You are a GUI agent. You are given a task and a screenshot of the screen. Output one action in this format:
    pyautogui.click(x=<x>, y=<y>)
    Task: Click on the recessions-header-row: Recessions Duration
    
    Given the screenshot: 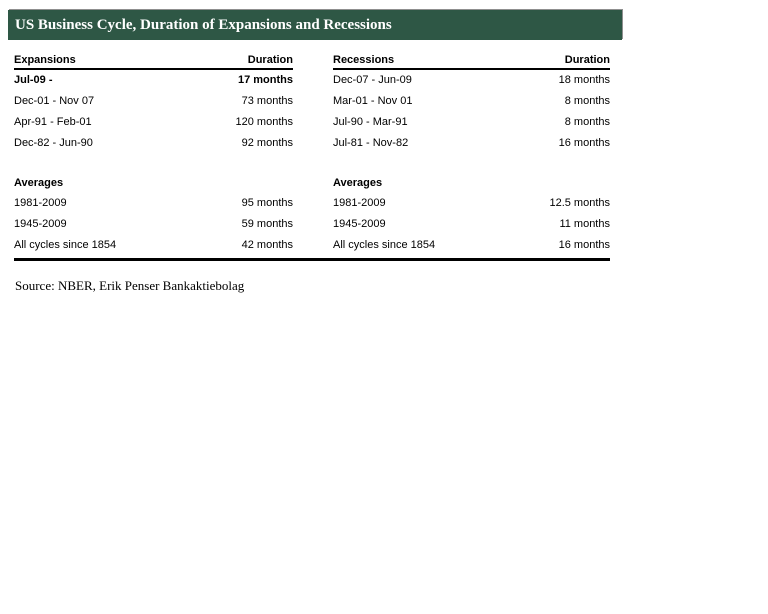 What is the action you would take?
    pyautogui.click(x=471, y=61)
    